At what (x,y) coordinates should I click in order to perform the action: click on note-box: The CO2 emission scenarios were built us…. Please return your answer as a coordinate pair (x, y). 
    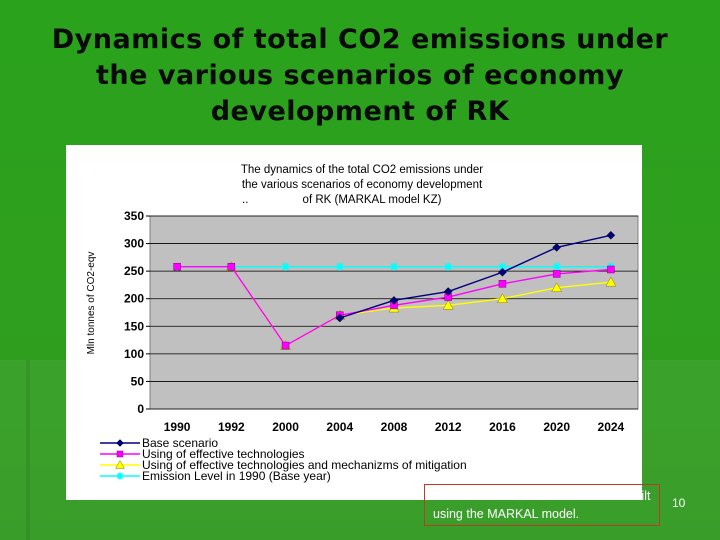
    Looking at the image, I should click on (542, 505).